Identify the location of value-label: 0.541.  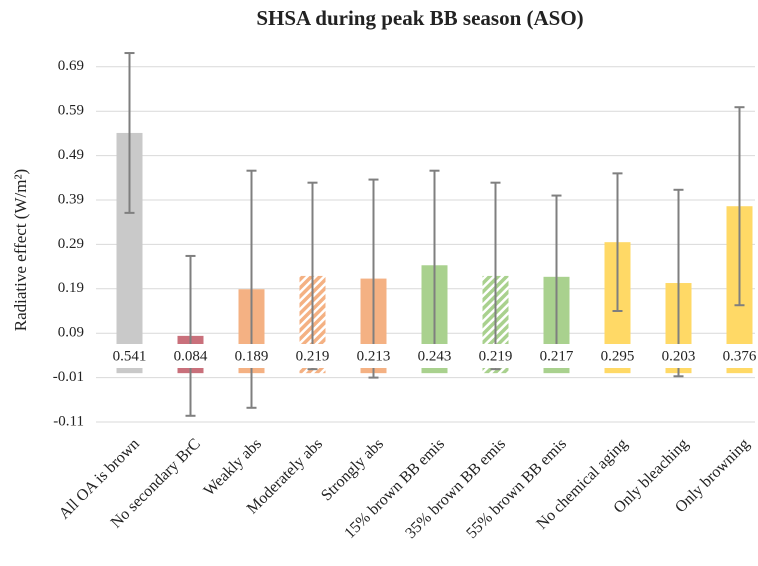
(130, 356).